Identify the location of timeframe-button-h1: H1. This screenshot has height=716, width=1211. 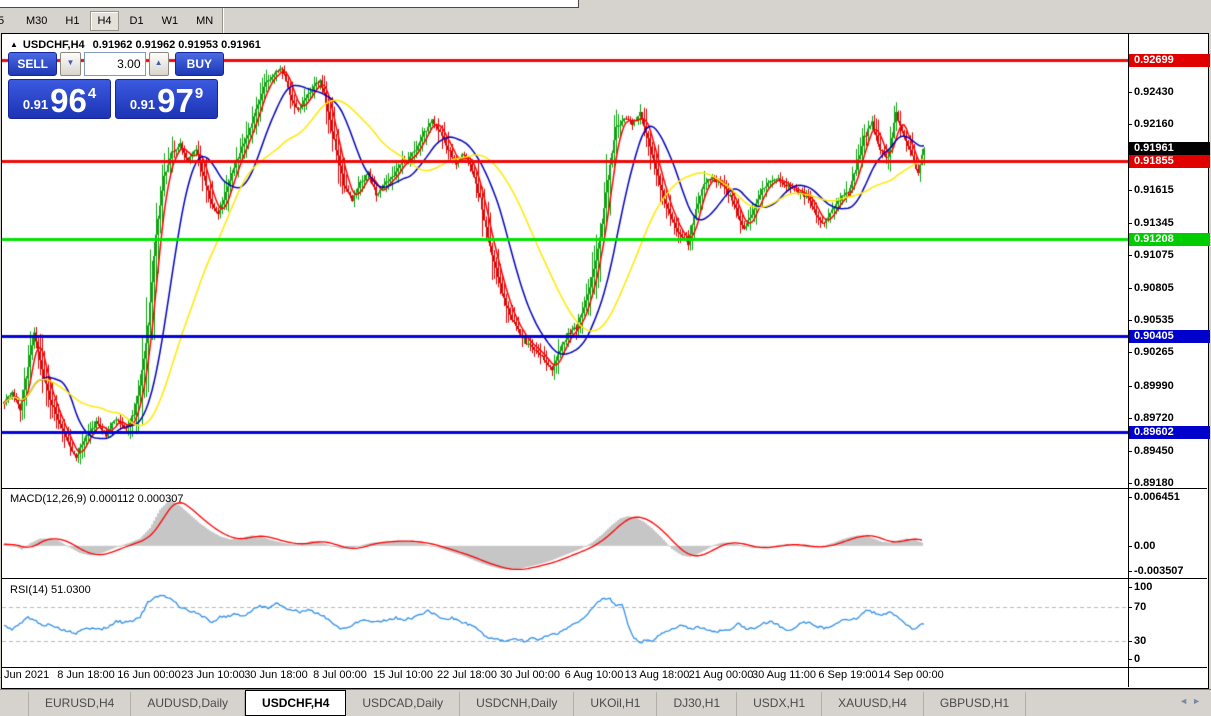
(72, 20).